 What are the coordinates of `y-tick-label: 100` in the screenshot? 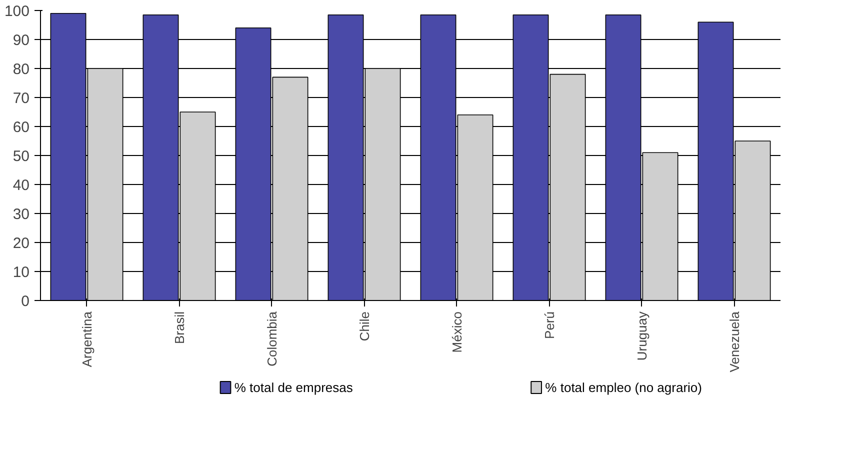 It's located at (17, 11).